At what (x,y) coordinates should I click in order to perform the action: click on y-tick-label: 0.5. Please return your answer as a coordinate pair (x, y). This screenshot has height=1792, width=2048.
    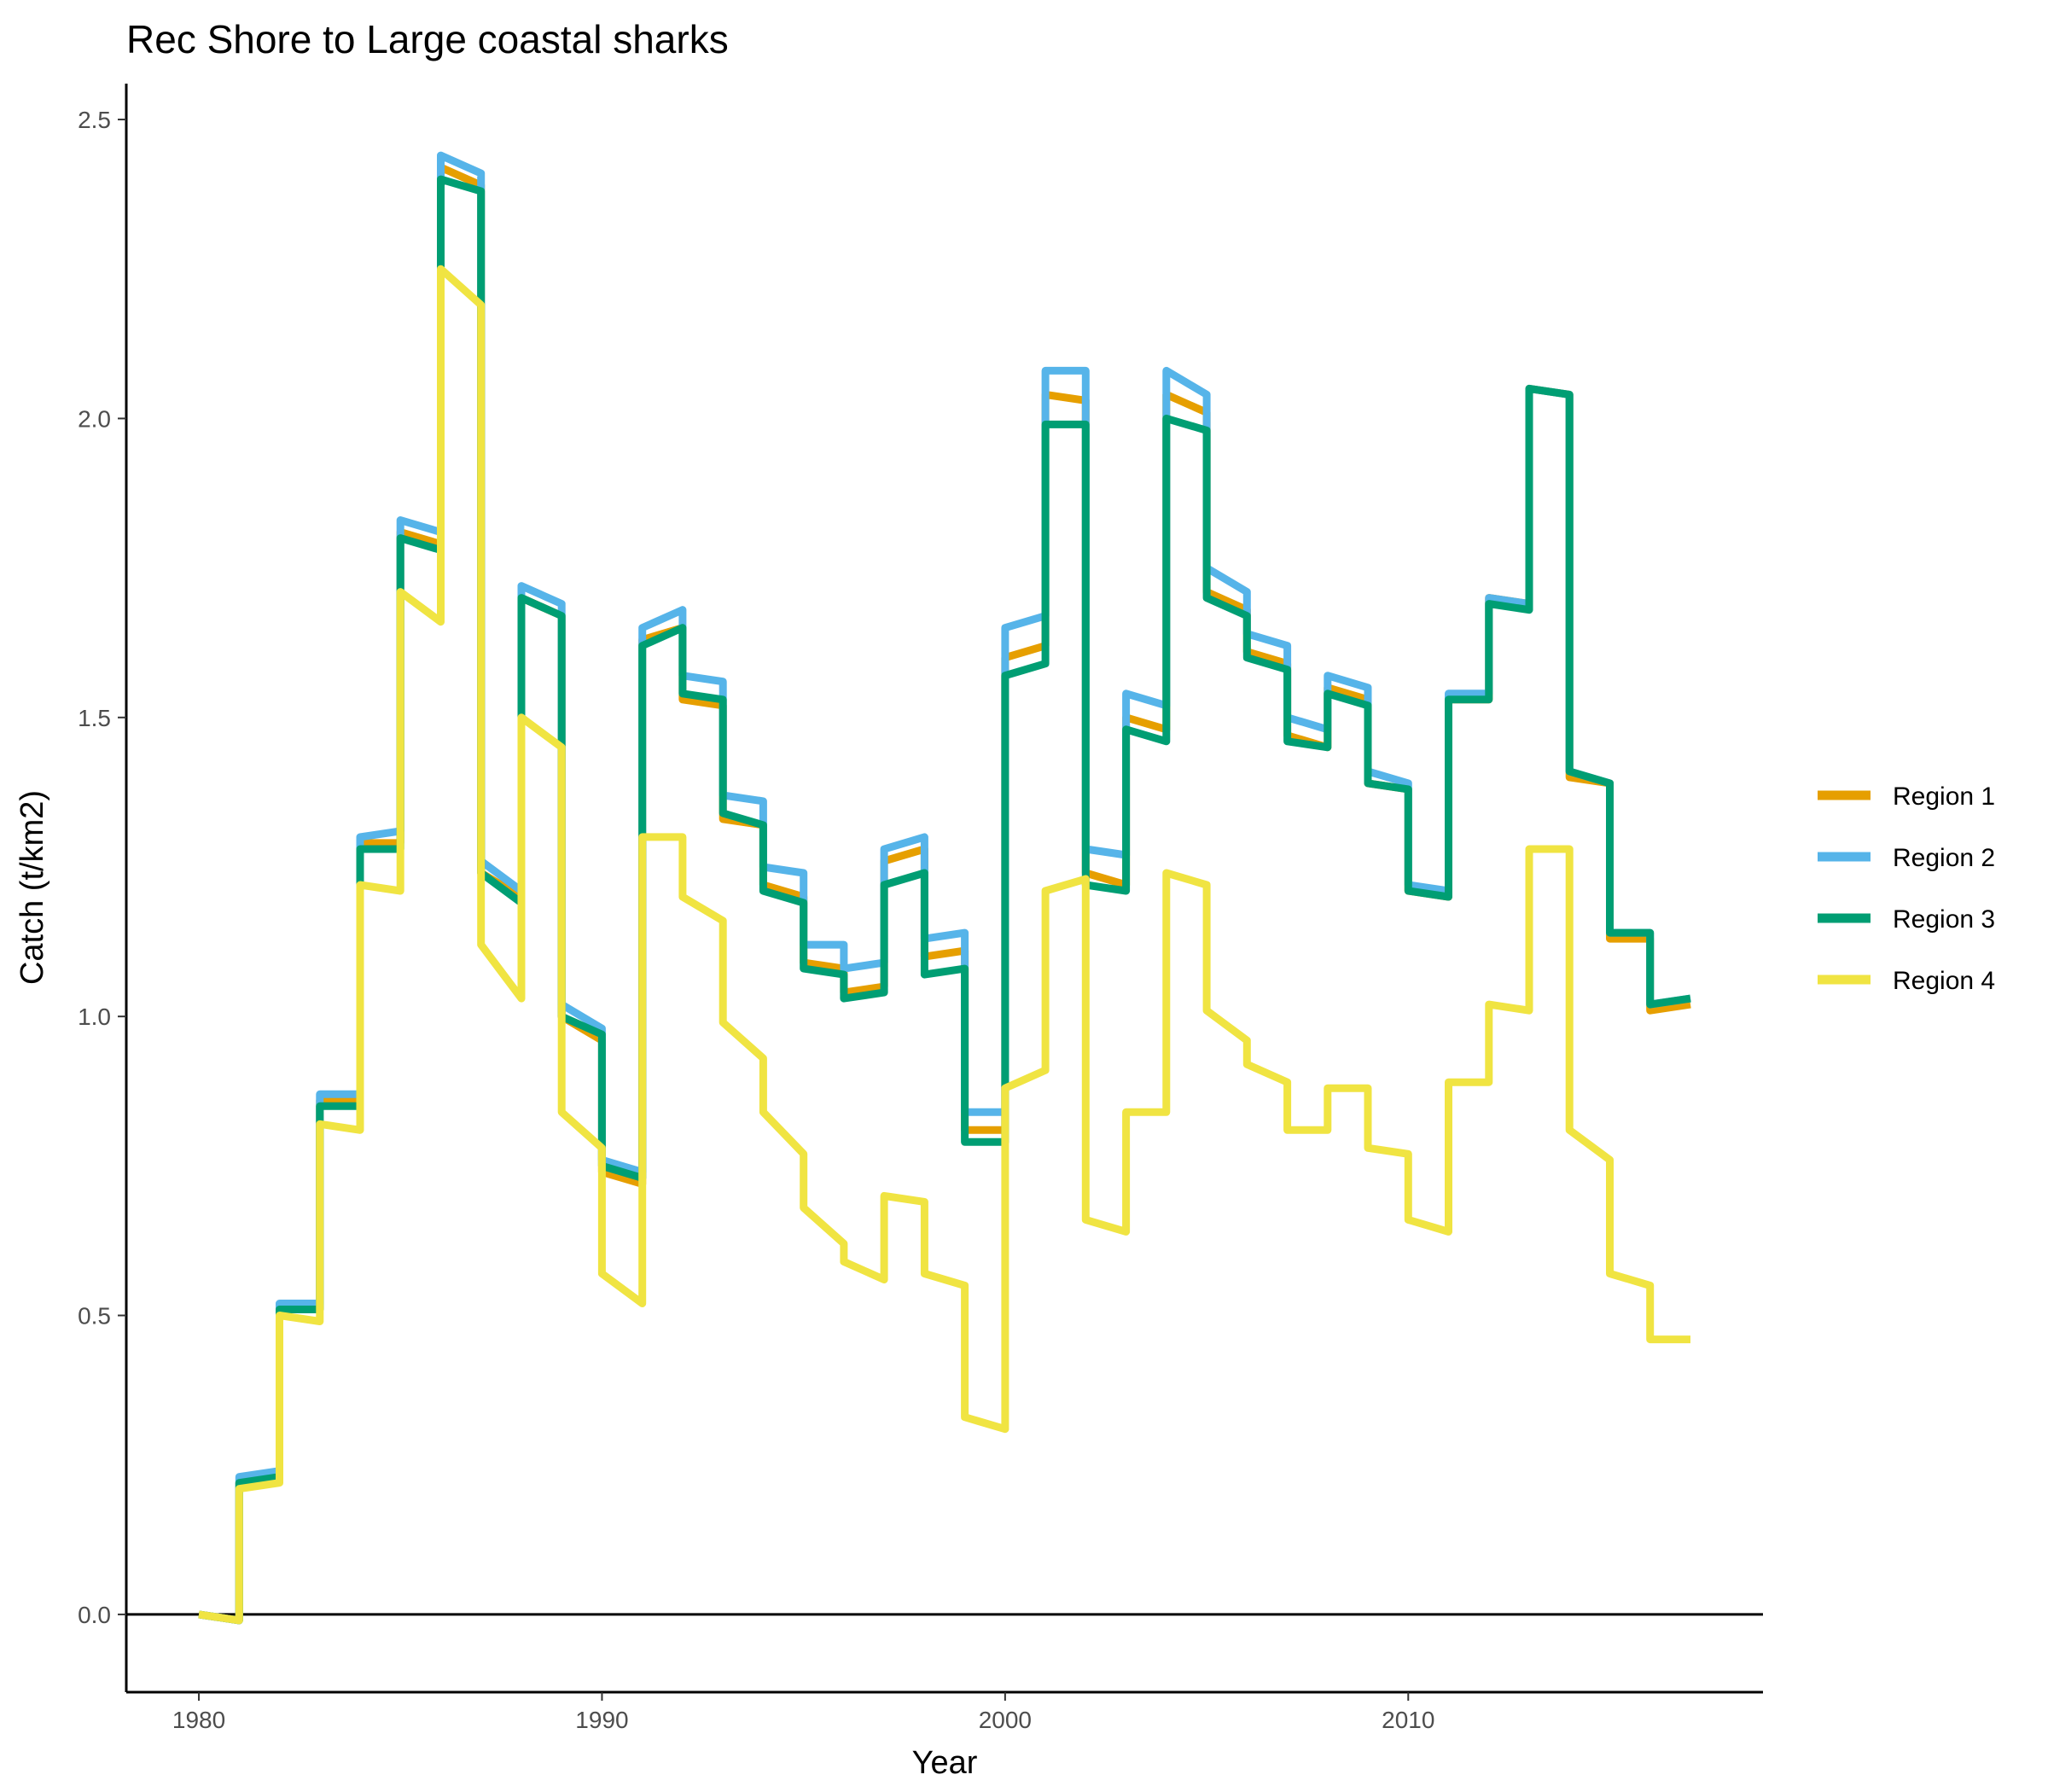
    Looking at the image, I should click on (94, 1316).